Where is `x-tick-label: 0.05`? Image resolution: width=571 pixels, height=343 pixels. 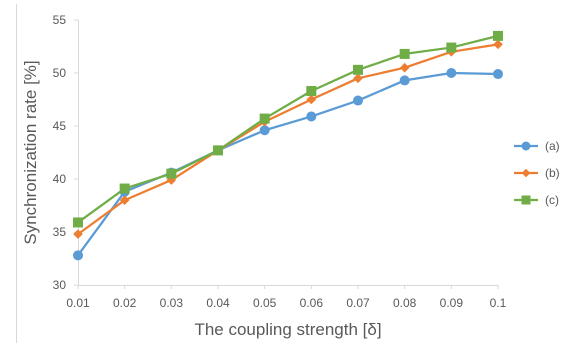 x-tick-label: 0.05 is located at coordinates (265, 303).